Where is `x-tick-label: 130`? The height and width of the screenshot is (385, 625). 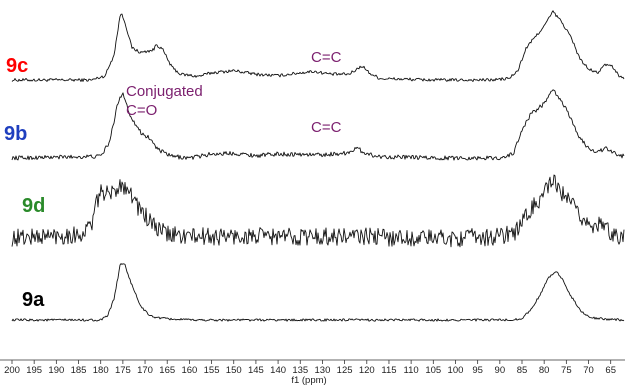 x-tick-label: 130 is located at coordinates (323, 370).